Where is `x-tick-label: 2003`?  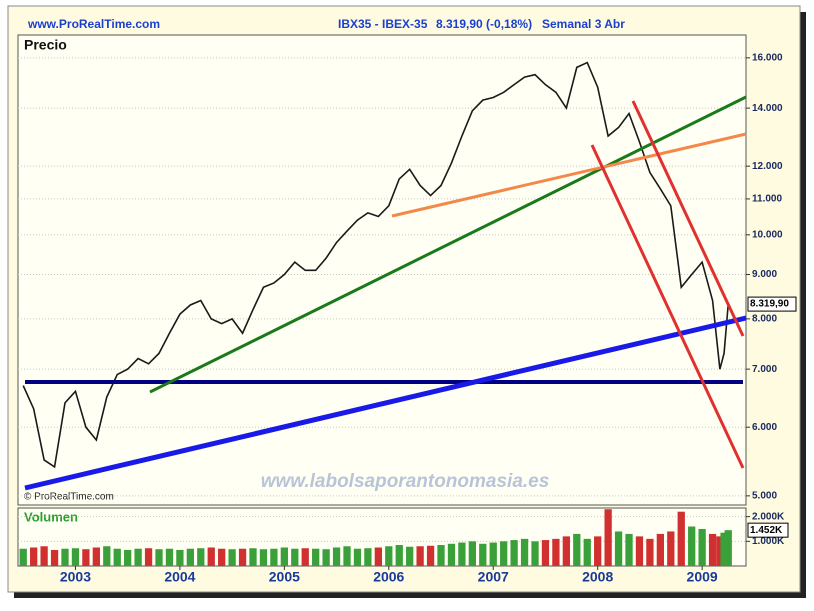 x-tick-label: 2003 is located at coordinates (75, 577).